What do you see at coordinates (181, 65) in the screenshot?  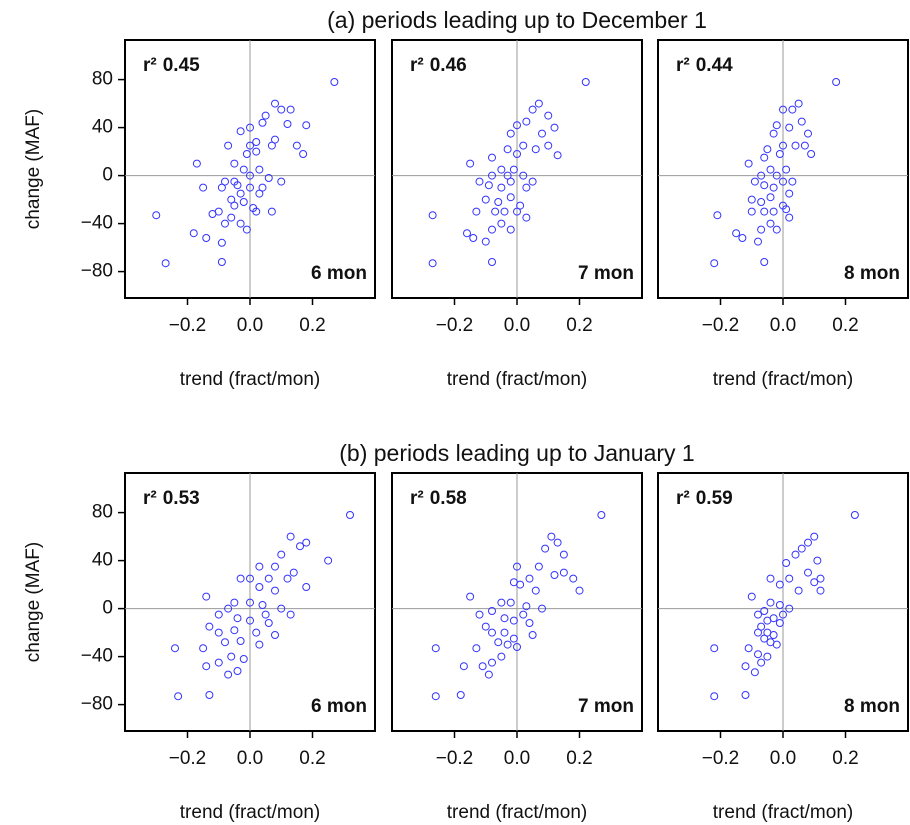 I see `r-squared: 0.45` at bounding box center [181, 65].